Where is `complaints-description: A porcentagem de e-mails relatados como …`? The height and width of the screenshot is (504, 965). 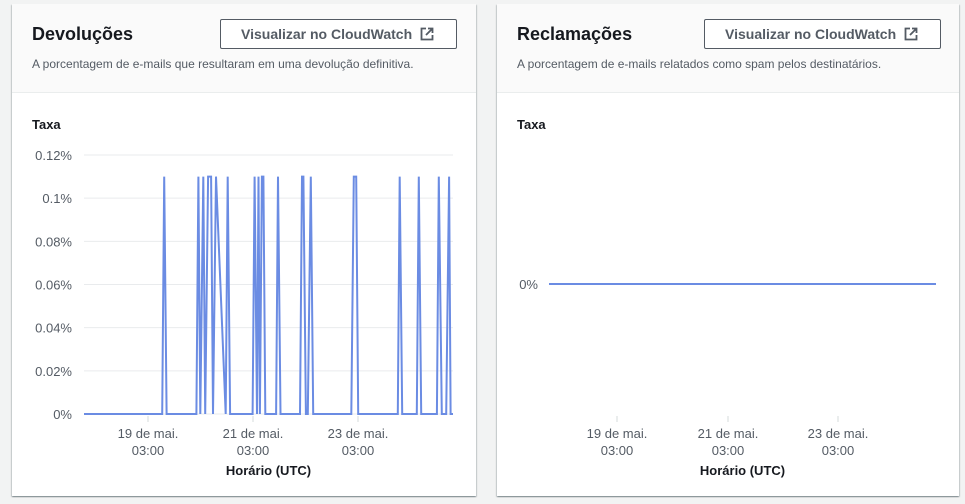 complaints-description: A porcentagem de e-mails relatados como … is located at coordinates (699, 64).